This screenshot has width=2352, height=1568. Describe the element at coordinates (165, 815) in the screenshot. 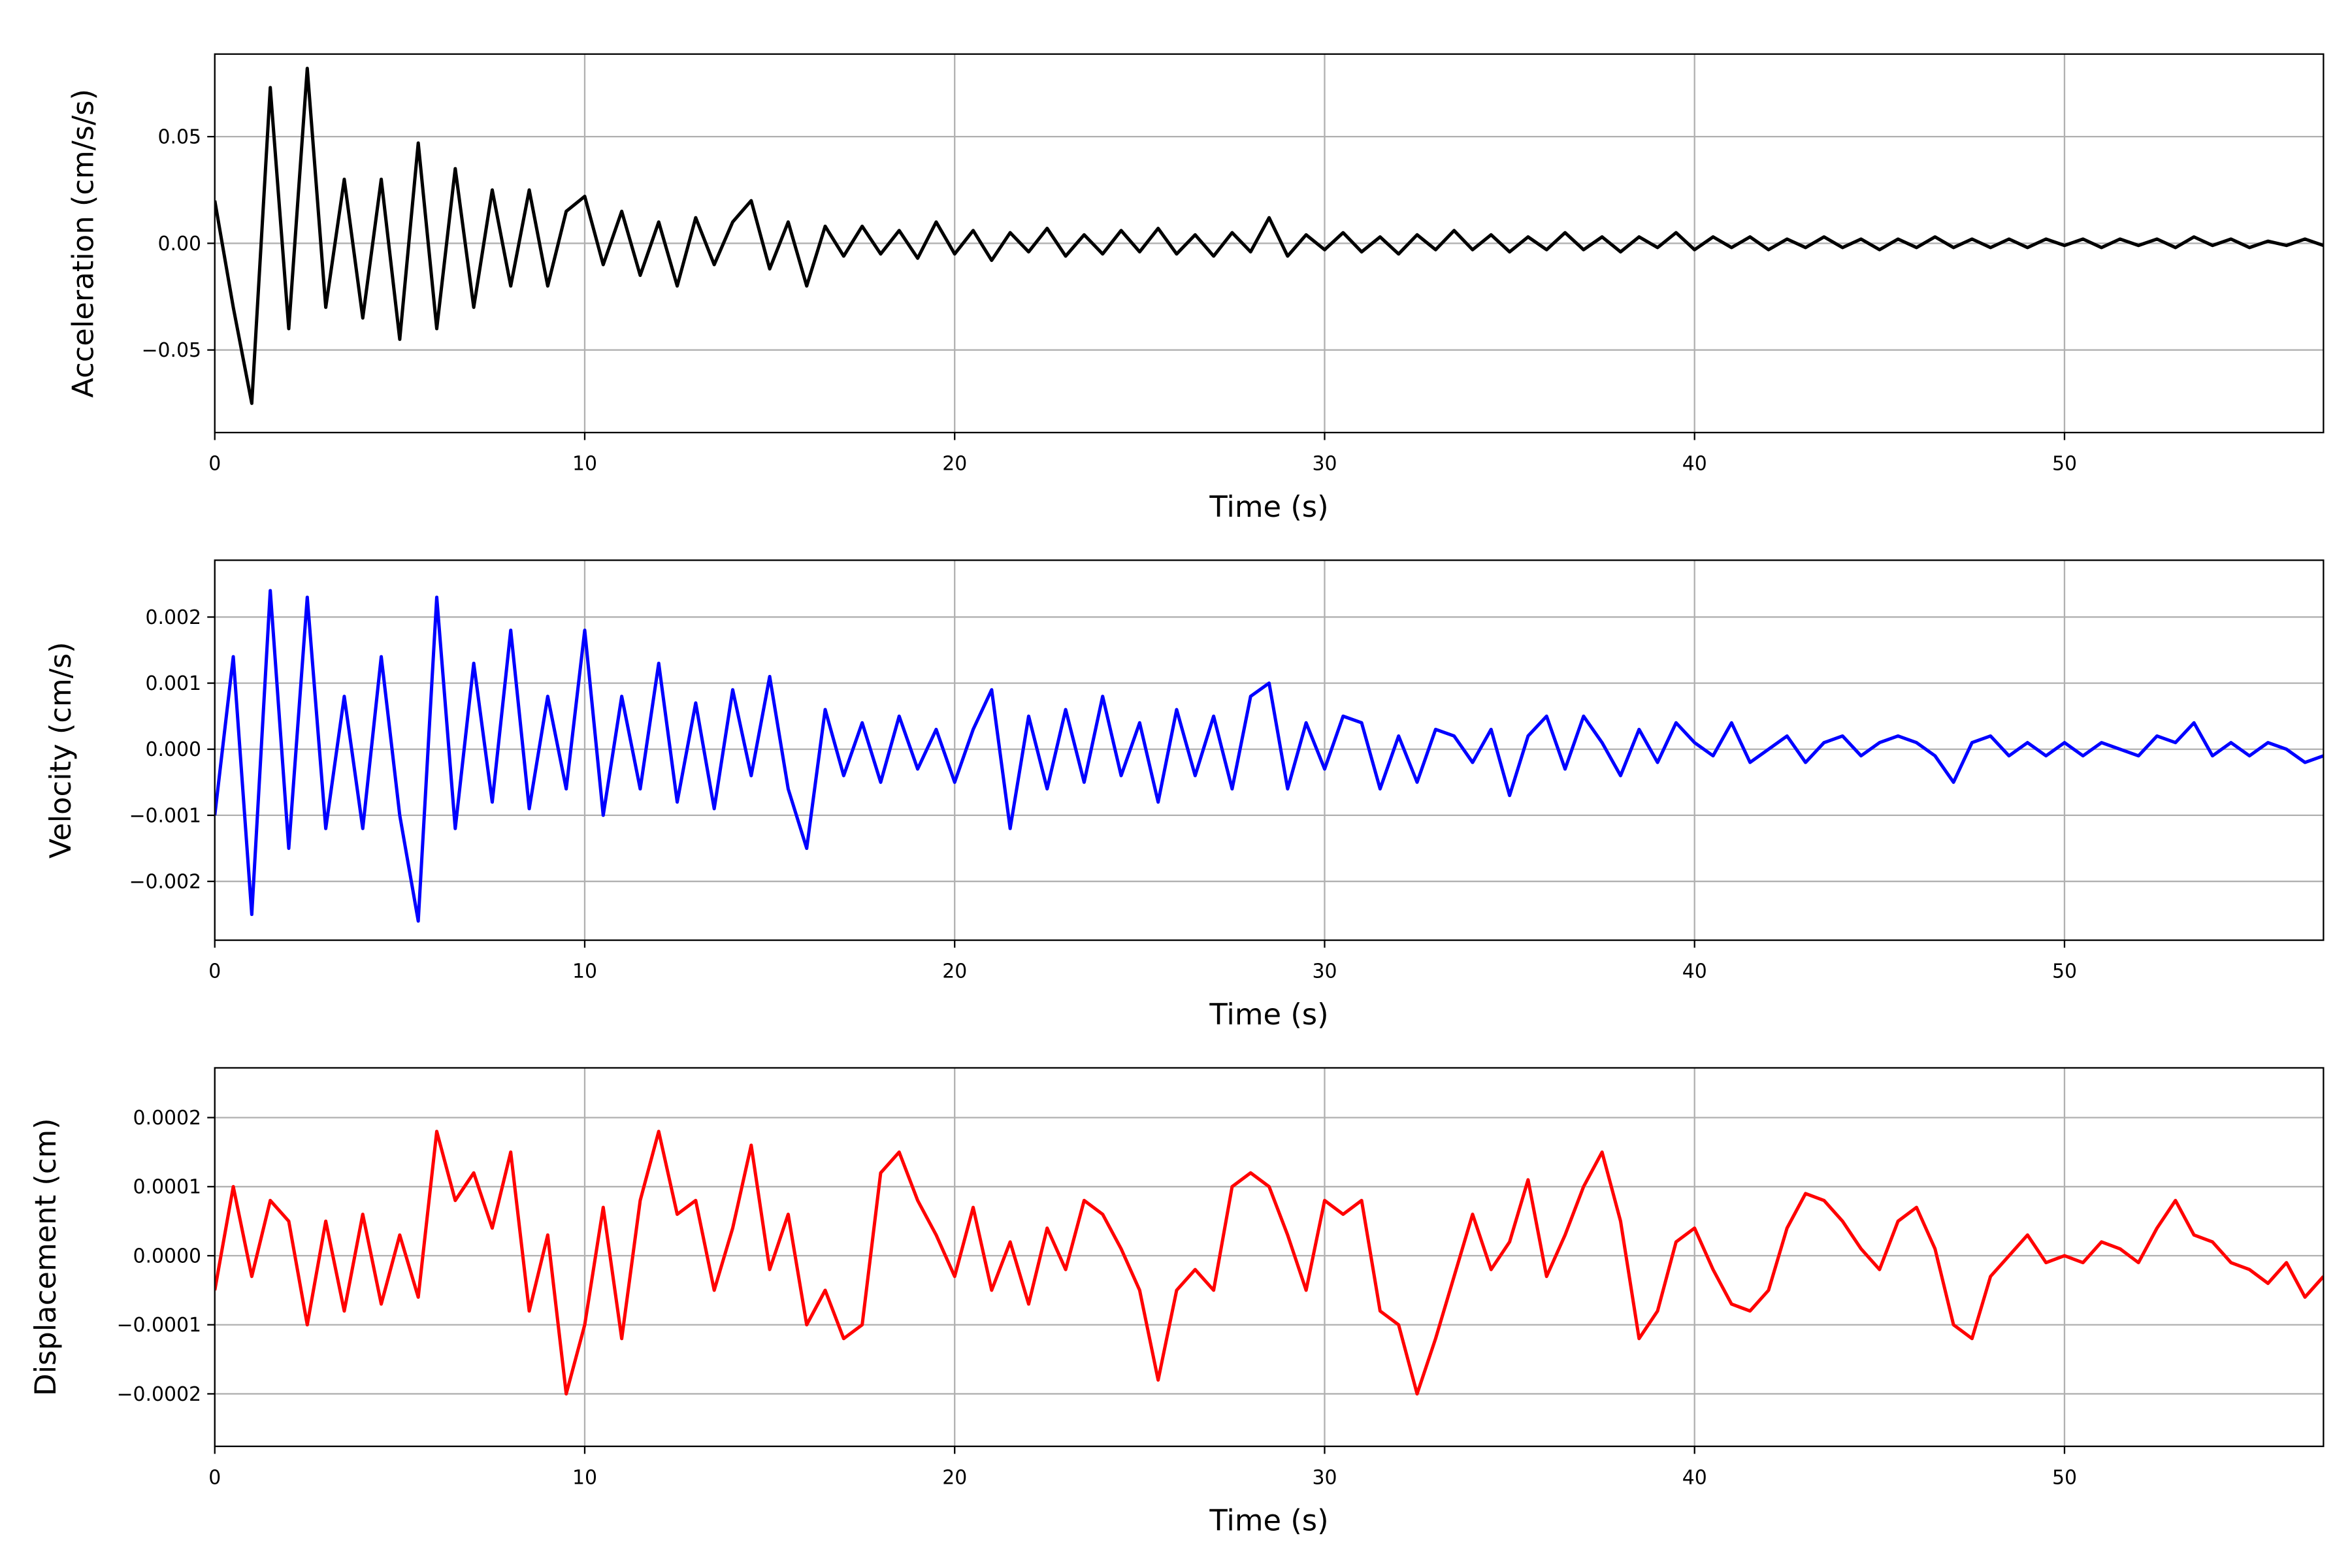

I see `y-tick-label: −0.001` at that location.